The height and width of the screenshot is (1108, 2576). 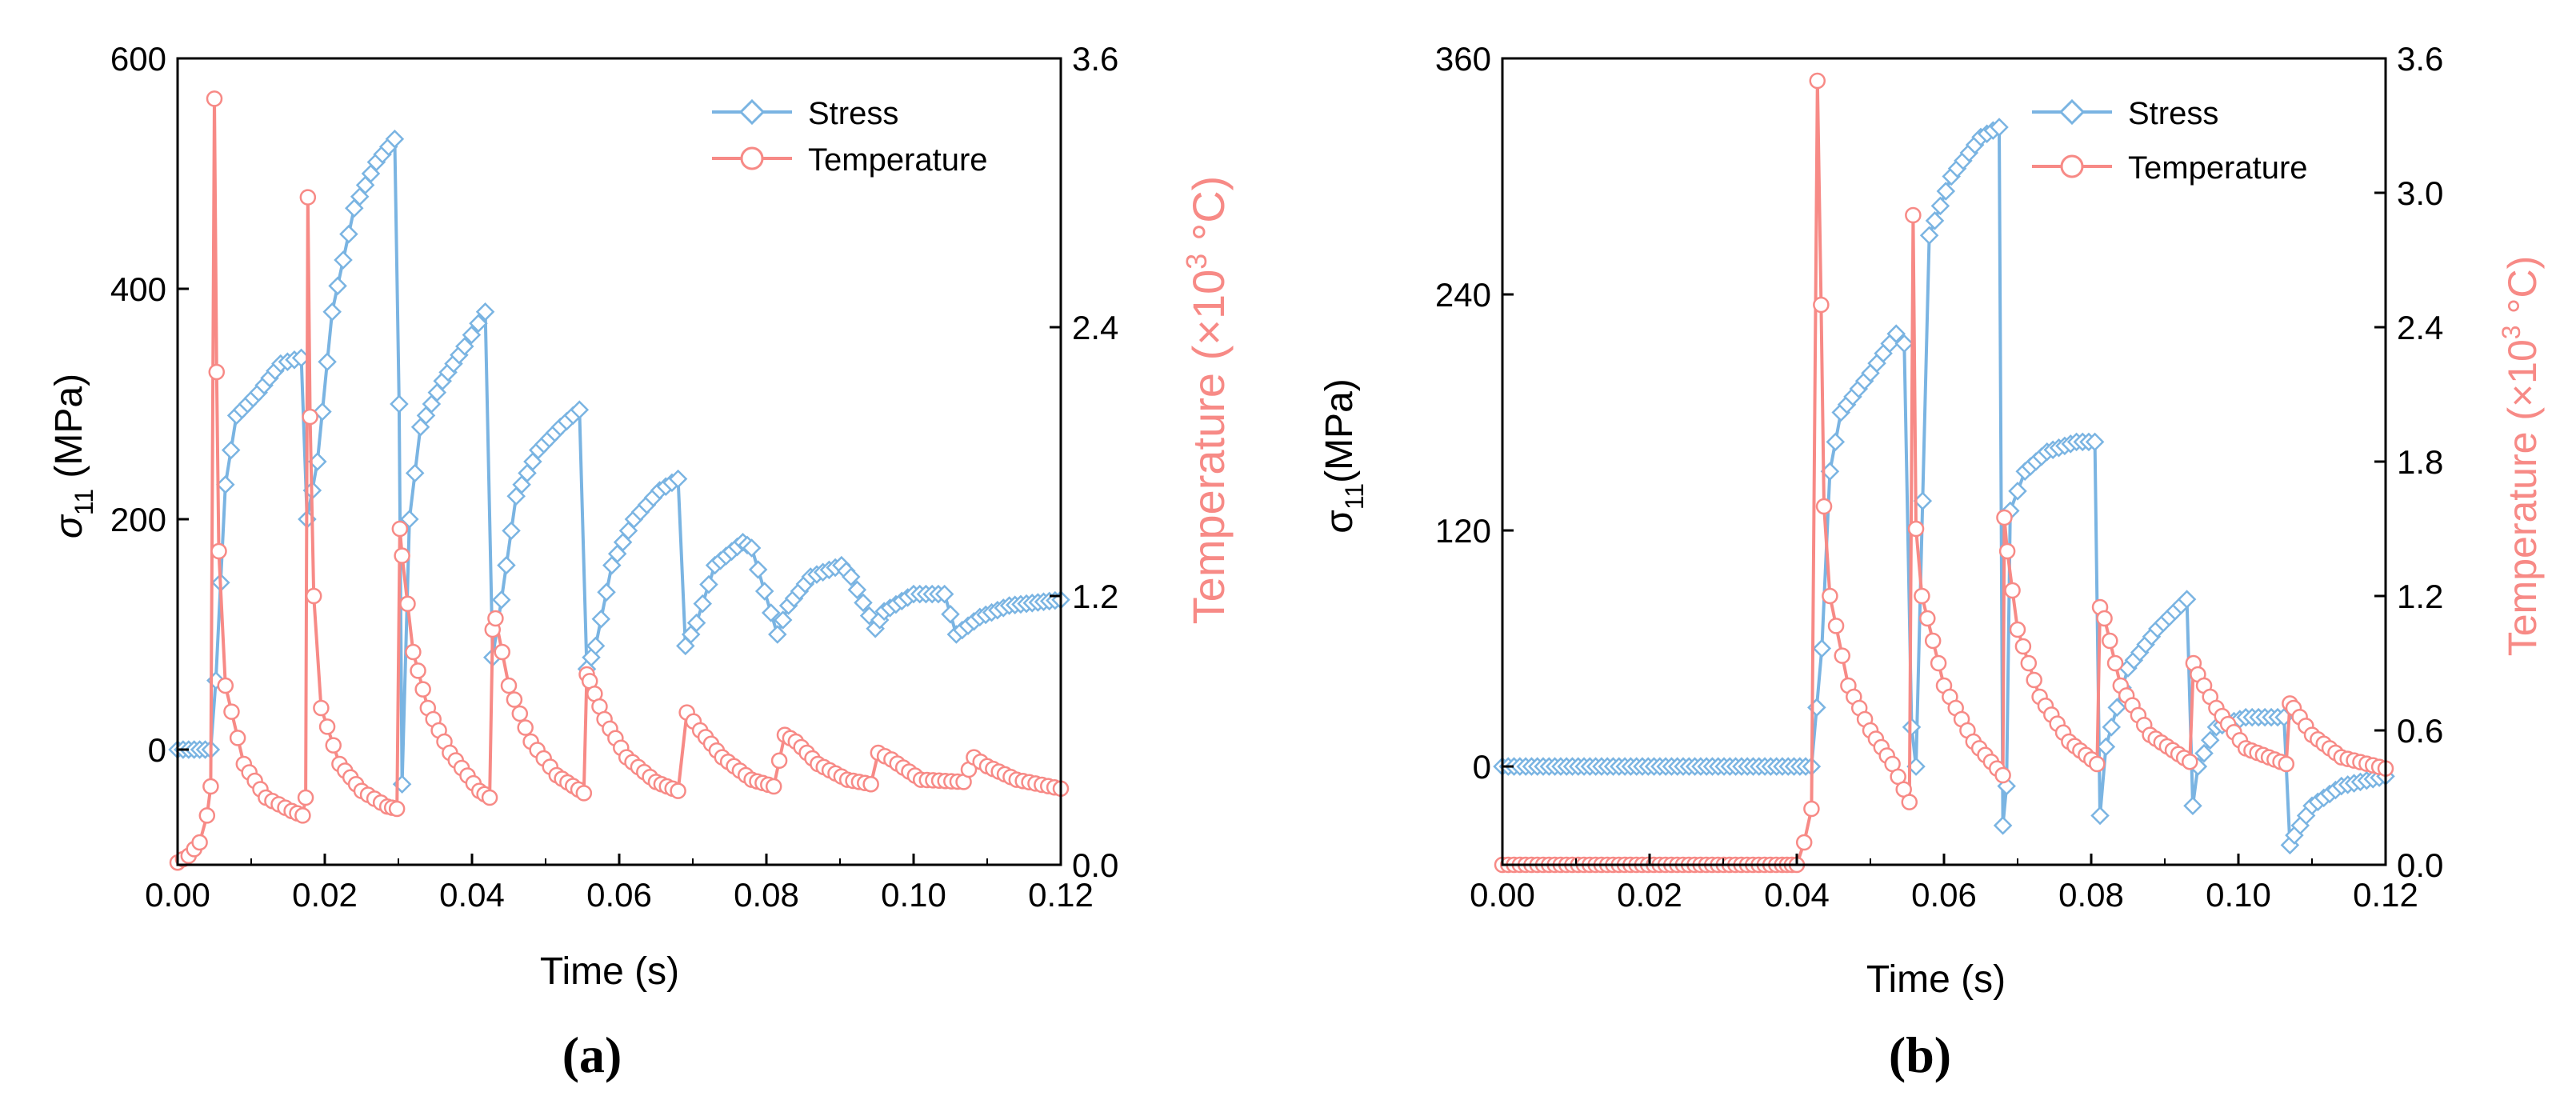 I want to click on panel-letter-b: b, so click(x=1920, y=1054).